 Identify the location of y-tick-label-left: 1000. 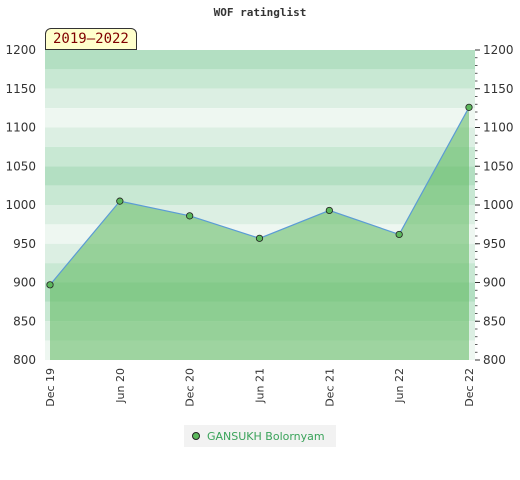
(20, 205).